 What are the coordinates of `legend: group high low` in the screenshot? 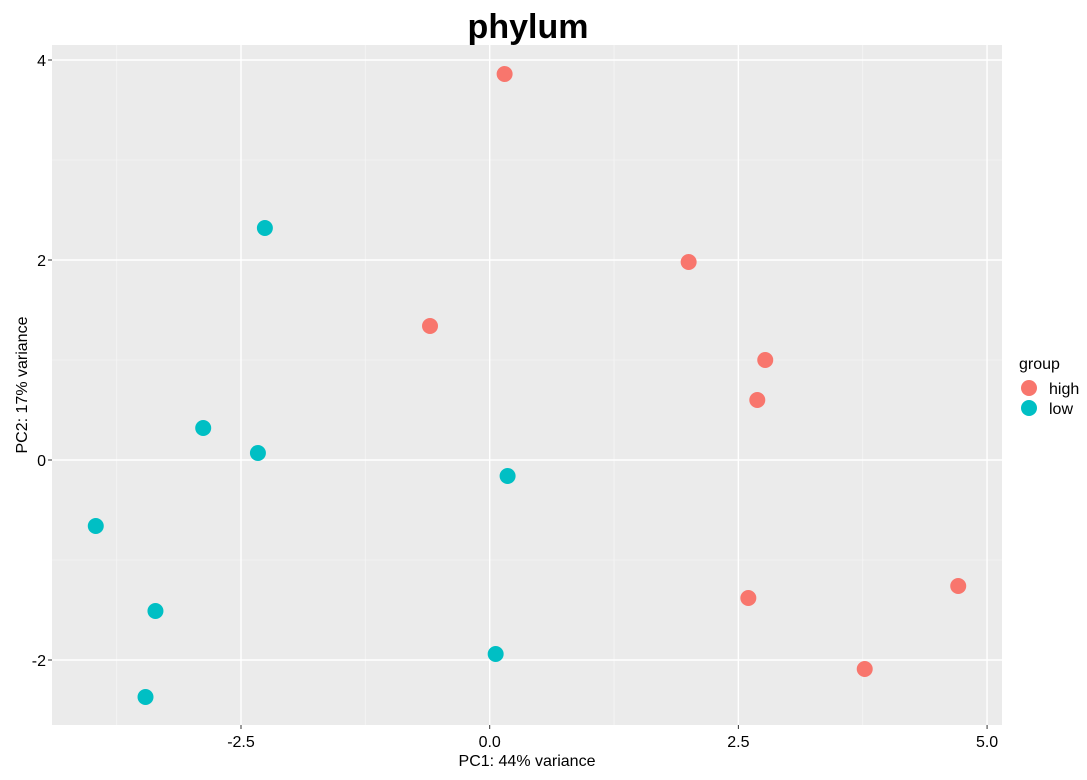 It's located at (1049, 387).